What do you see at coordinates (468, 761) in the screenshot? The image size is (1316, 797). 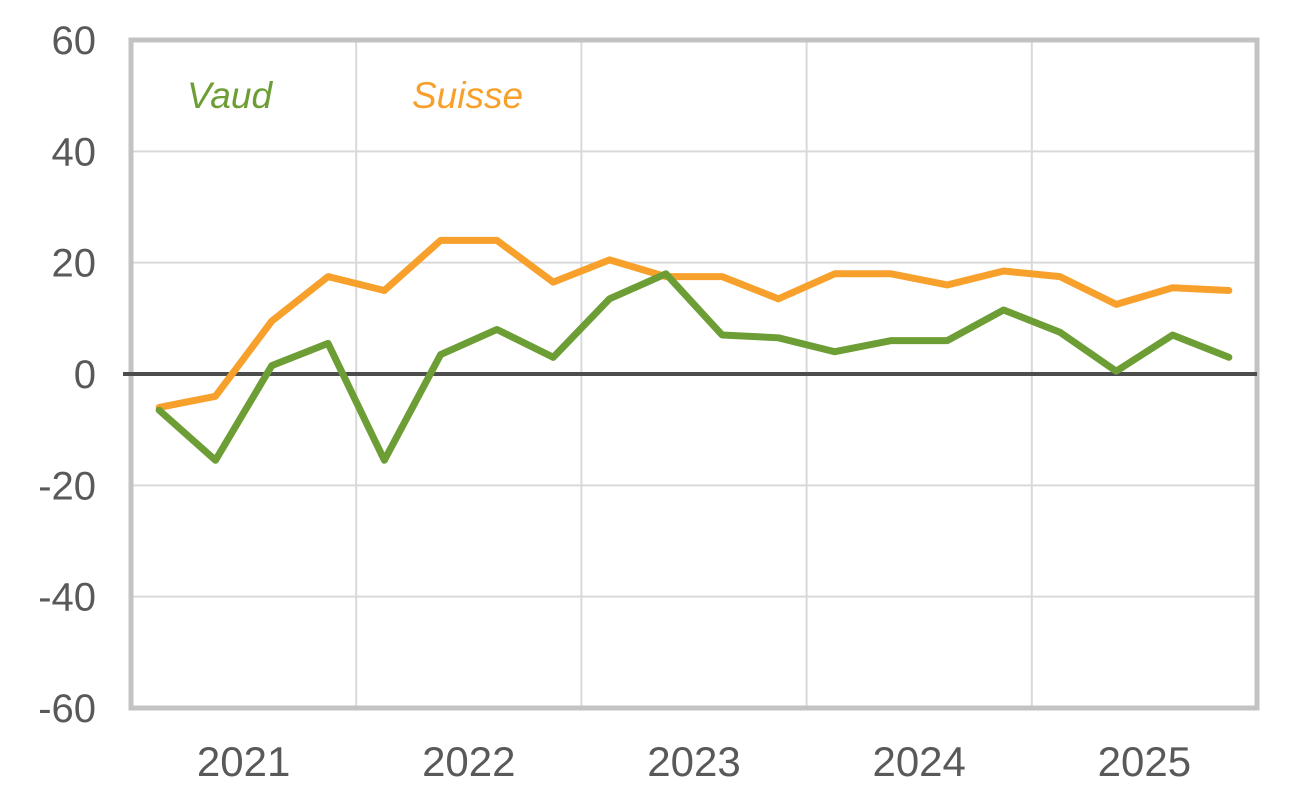 I see `x-tick-label: 2022` at bounding box center [468, 761].